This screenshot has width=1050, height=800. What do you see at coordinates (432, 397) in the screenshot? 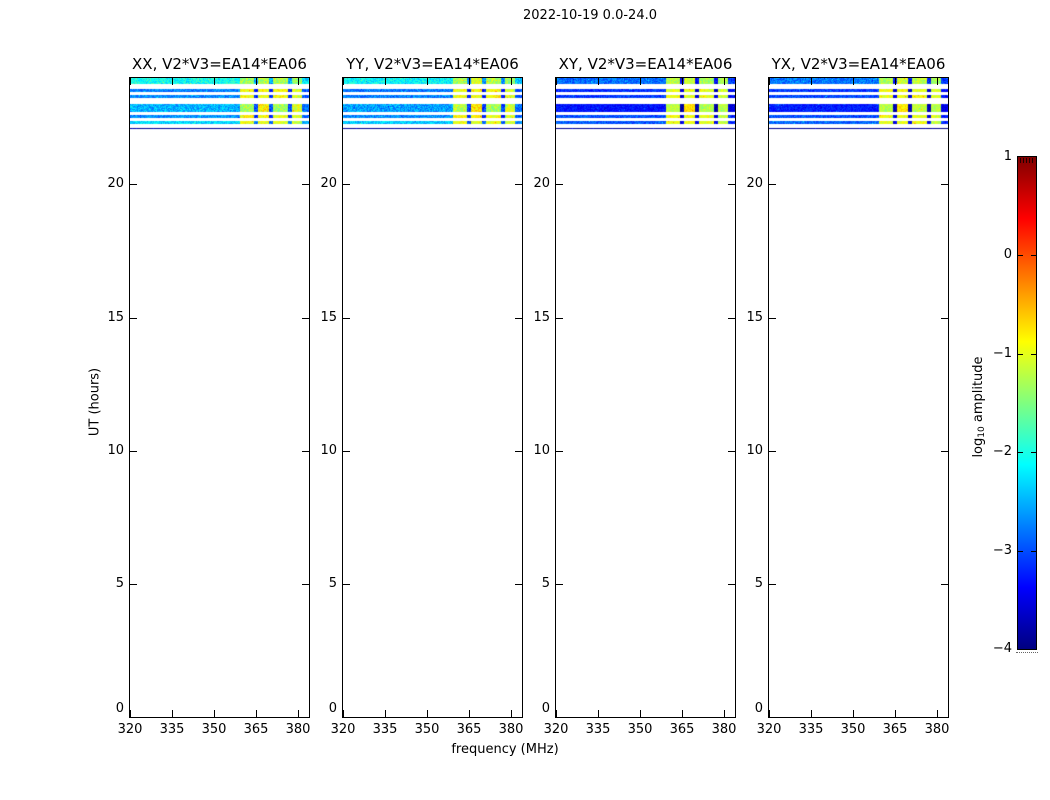
I see `panel-YY` at bounding box center [432, 397].